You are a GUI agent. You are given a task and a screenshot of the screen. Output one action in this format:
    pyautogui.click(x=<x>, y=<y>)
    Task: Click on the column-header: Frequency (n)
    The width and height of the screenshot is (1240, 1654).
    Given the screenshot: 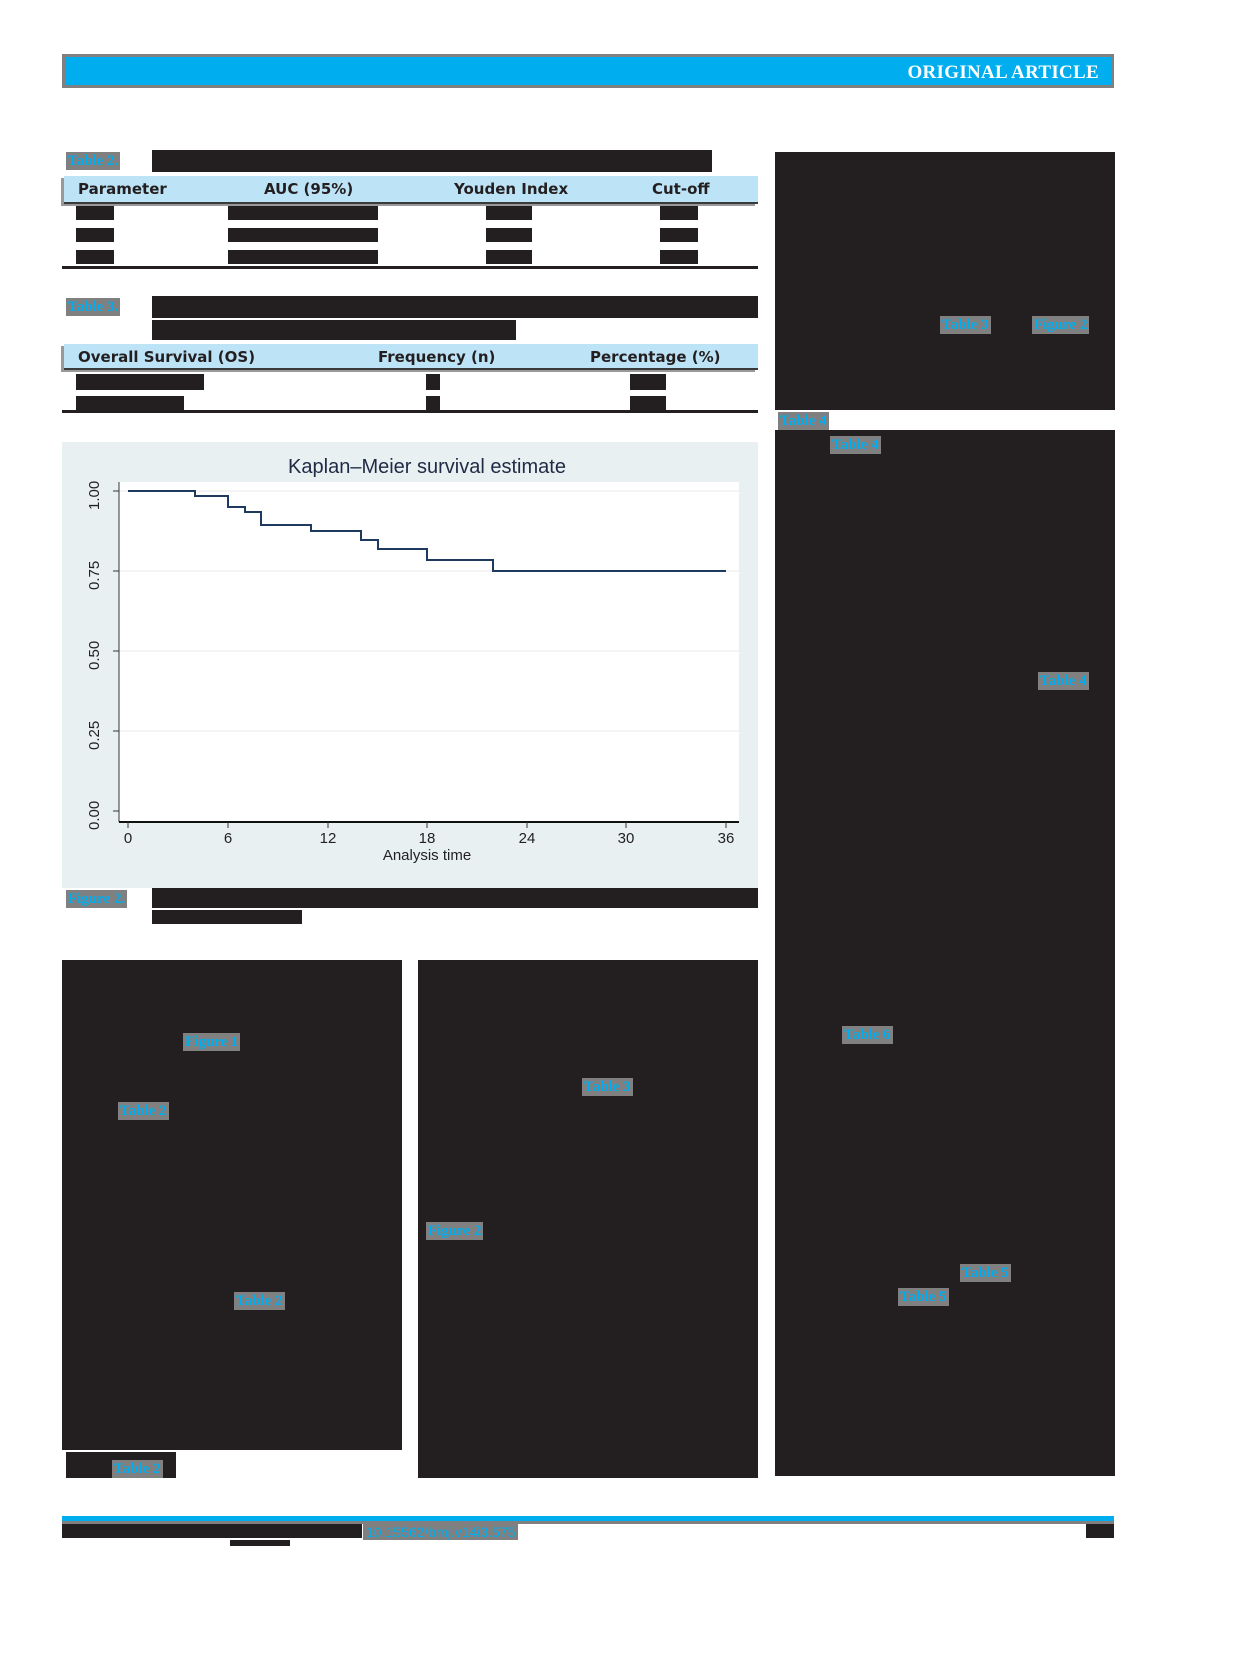 What is the action you would take?
    pyautogui.click(x=437, y=357)
    